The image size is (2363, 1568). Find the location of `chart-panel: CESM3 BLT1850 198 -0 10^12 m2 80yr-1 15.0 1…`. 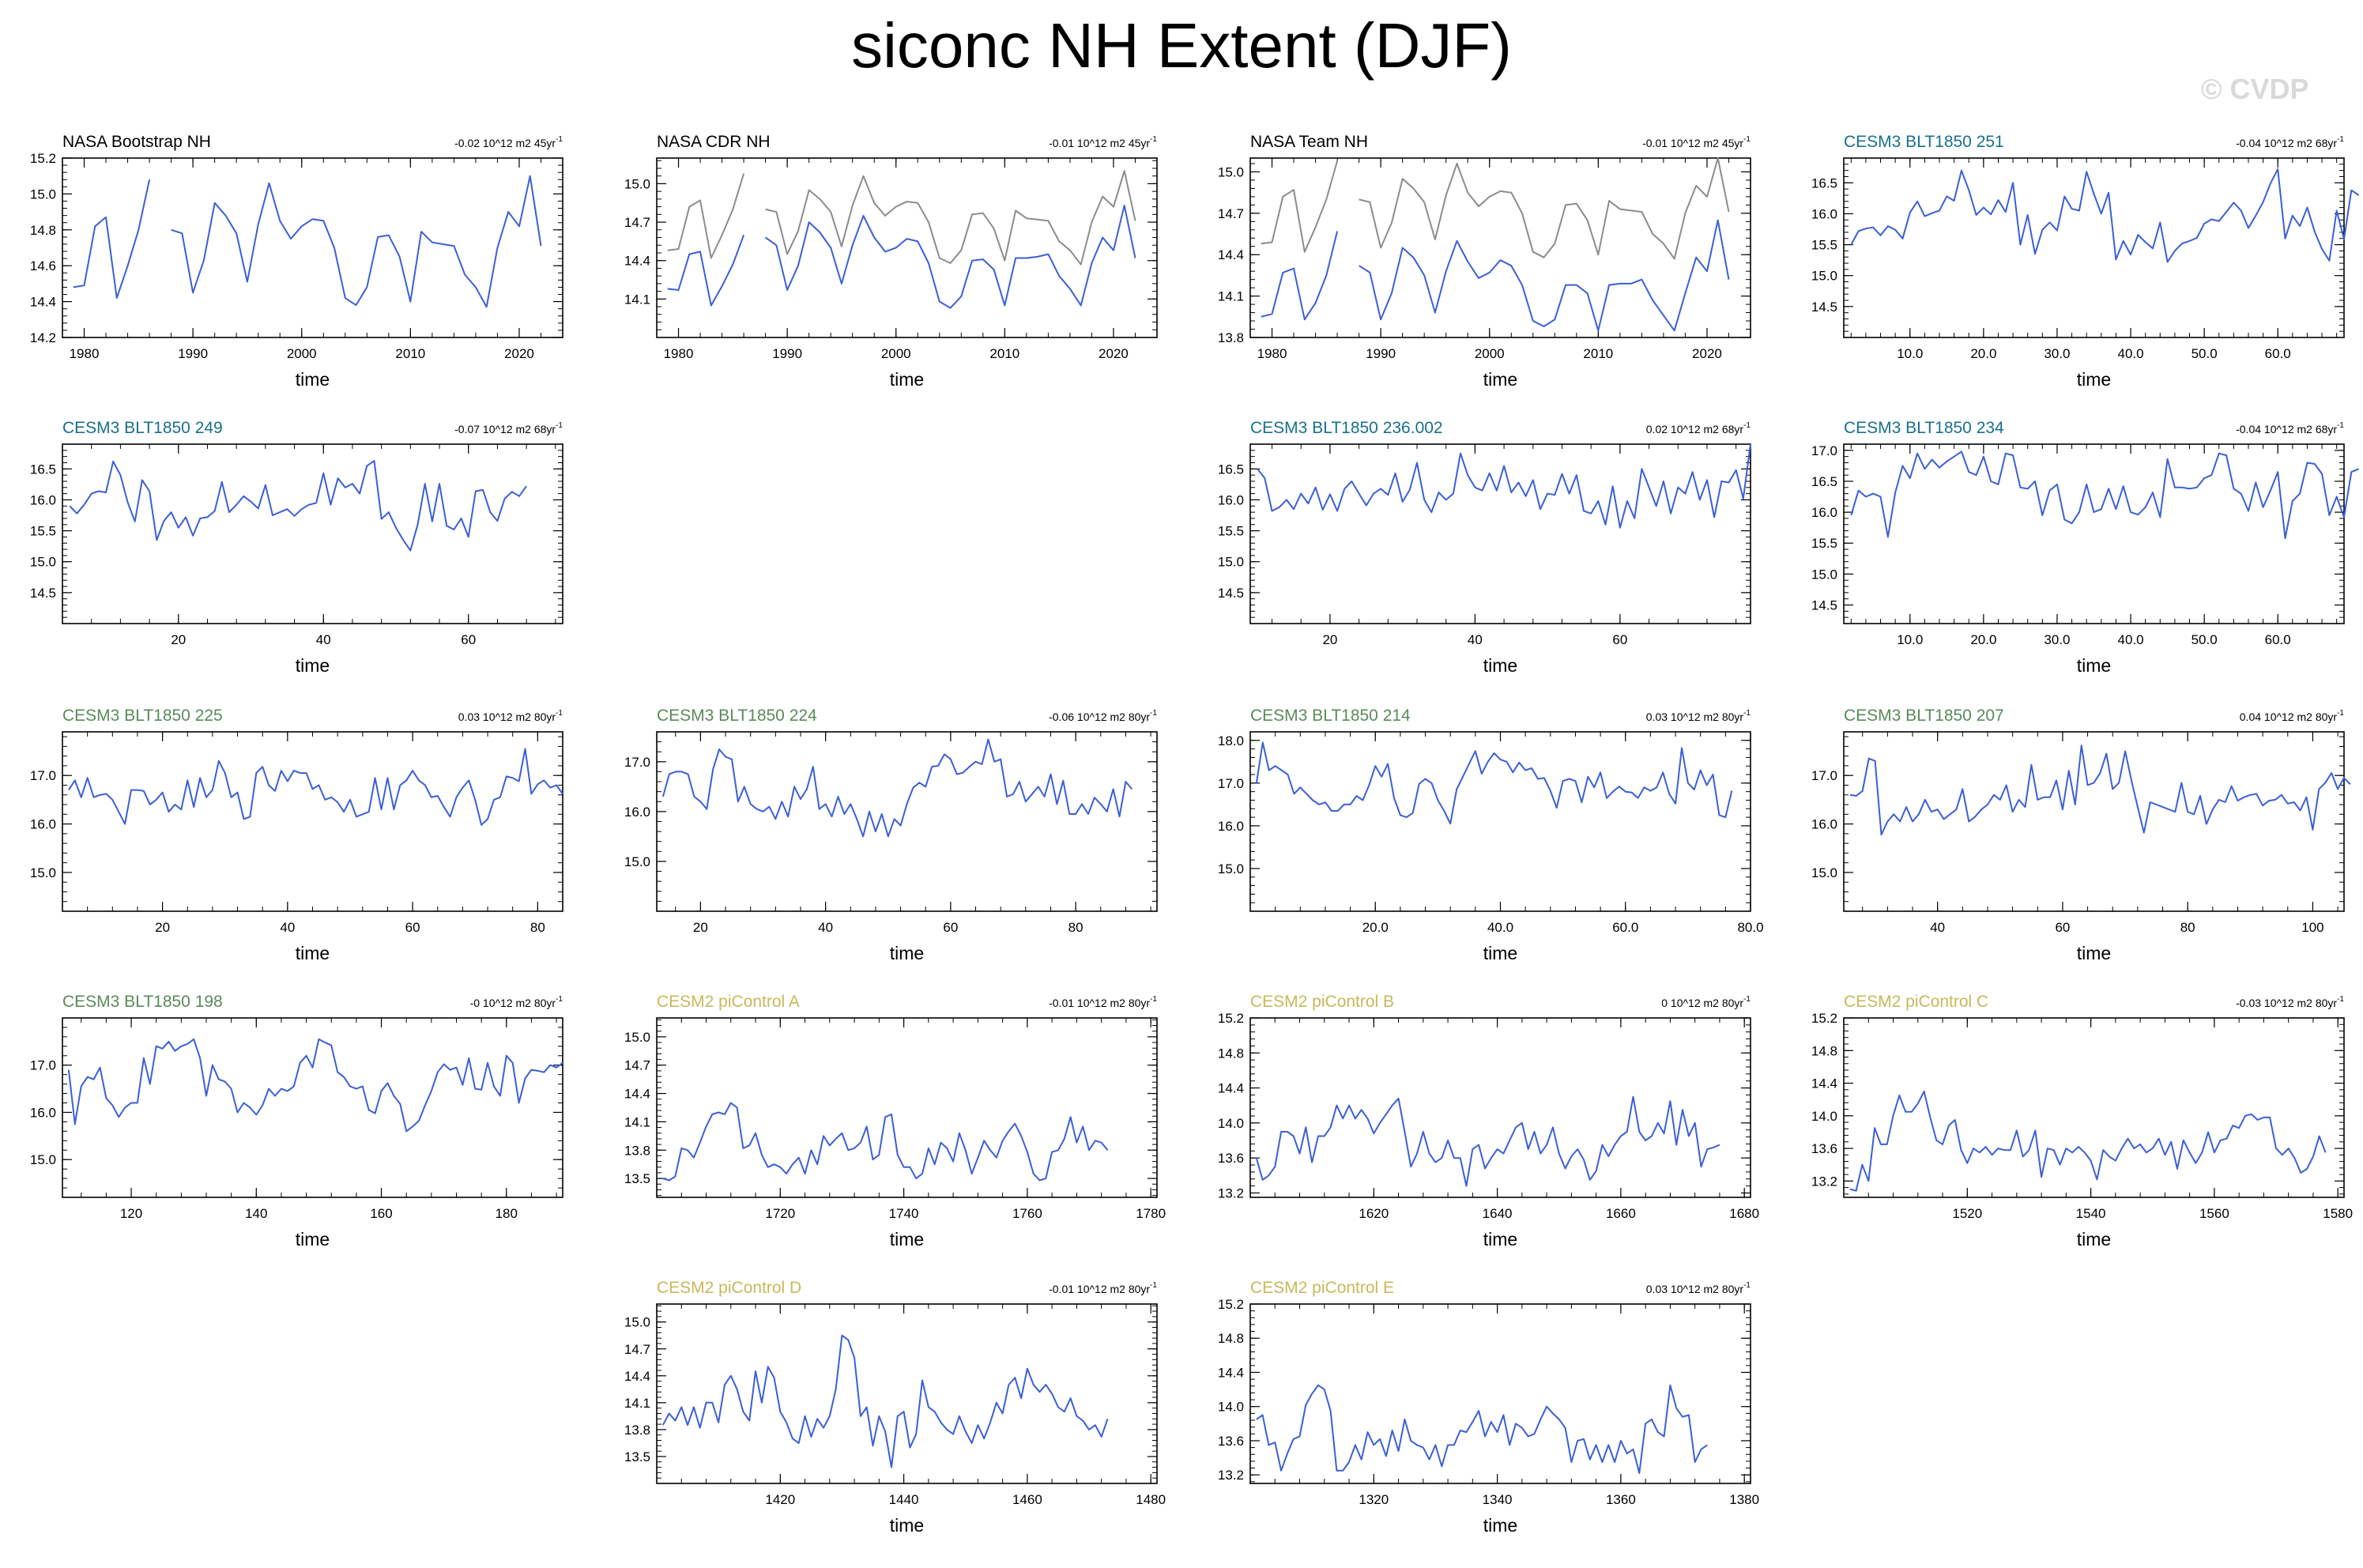

chart-panel: CESM3 BLT1850 198 -0 10^12 m2 80yr-1 15.0 1… is located at coordinates (296, 1121).